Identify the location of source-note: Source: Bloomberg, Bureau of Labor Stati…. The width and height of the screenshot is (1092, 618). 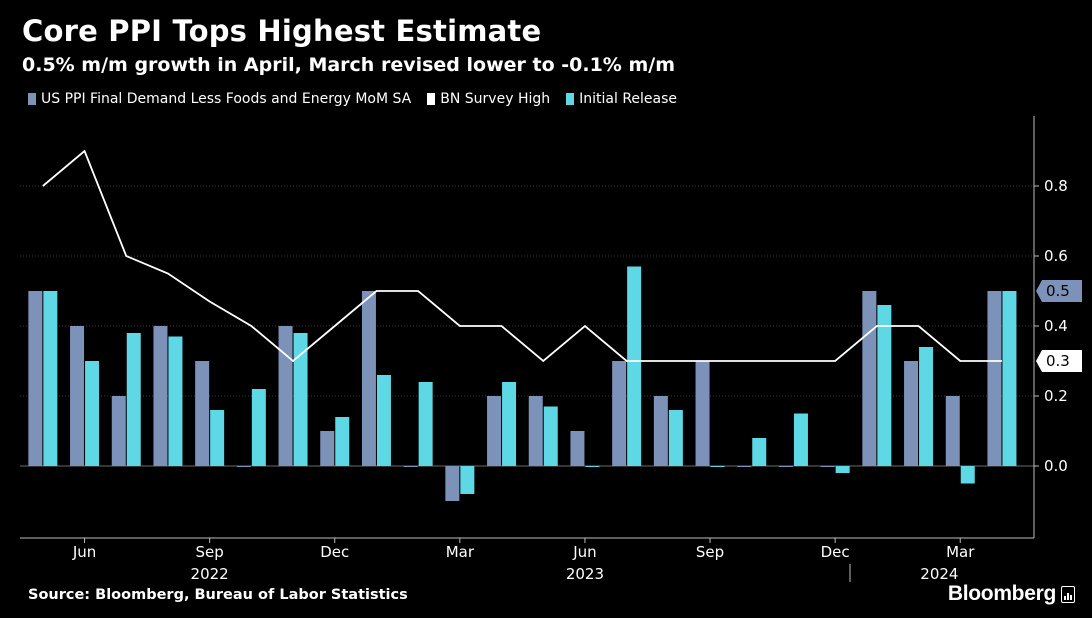
(218, 595).